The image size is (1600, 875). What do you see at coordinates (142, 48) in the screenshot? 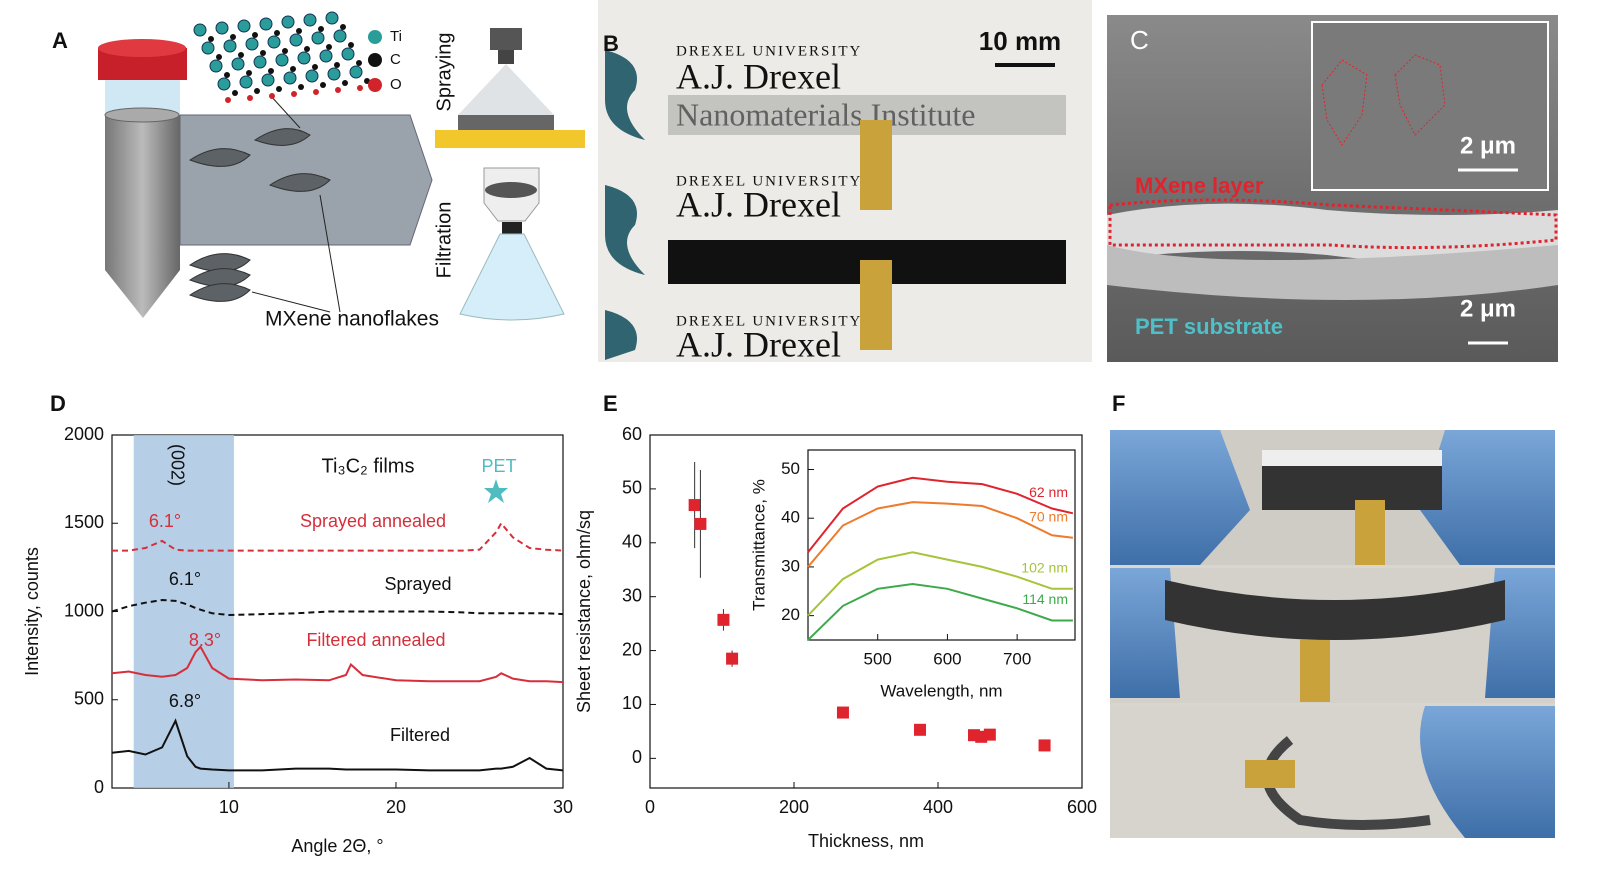
I see `cap-top` at bounding box center [142, 48].